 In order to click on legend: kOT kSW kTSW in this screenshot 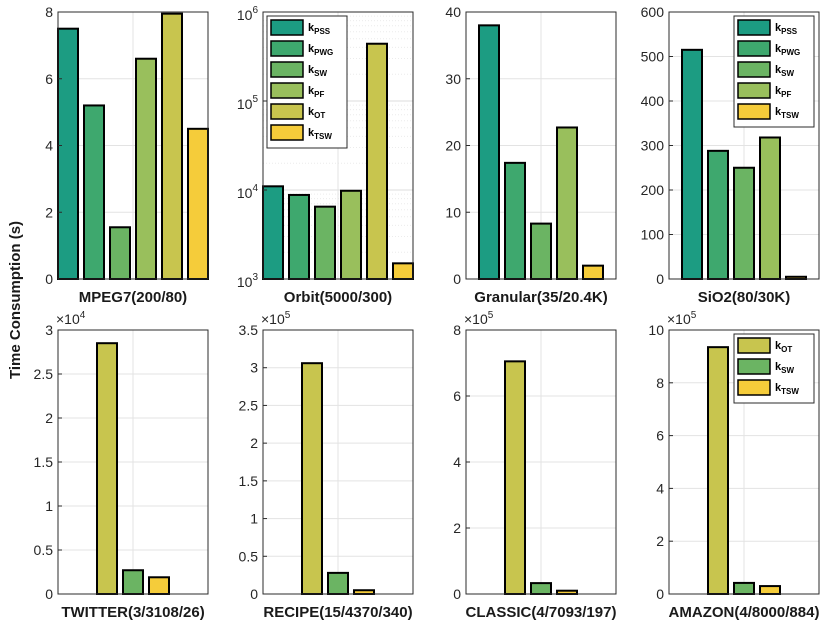, I will do `click(774, 368)`.